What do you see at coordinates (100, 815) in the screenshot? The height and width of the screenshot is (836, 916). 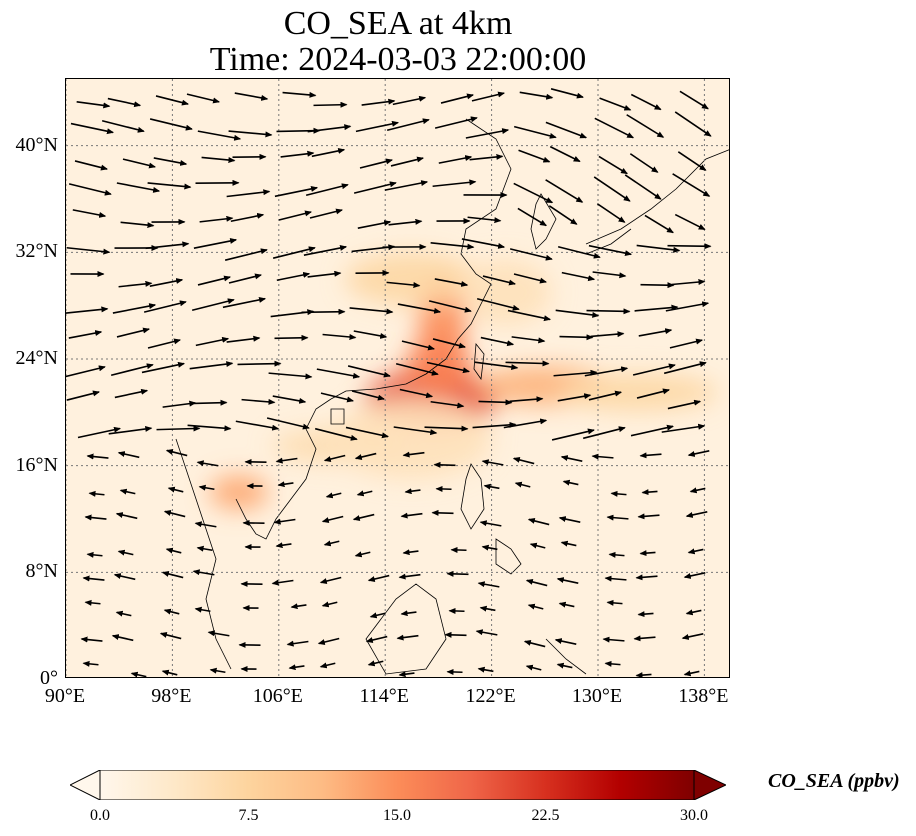 I see `colorbar-tick-label: 0.0` at bounding box center [100, 815].